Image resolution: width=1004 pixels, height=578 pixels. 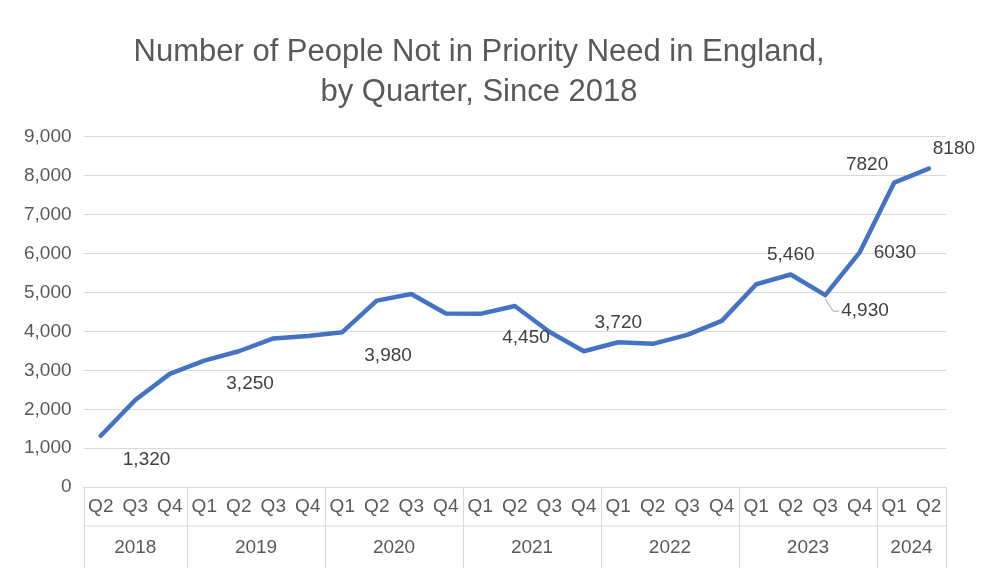 I want to click on data-label: 4,930, so click(x=865, y=310).